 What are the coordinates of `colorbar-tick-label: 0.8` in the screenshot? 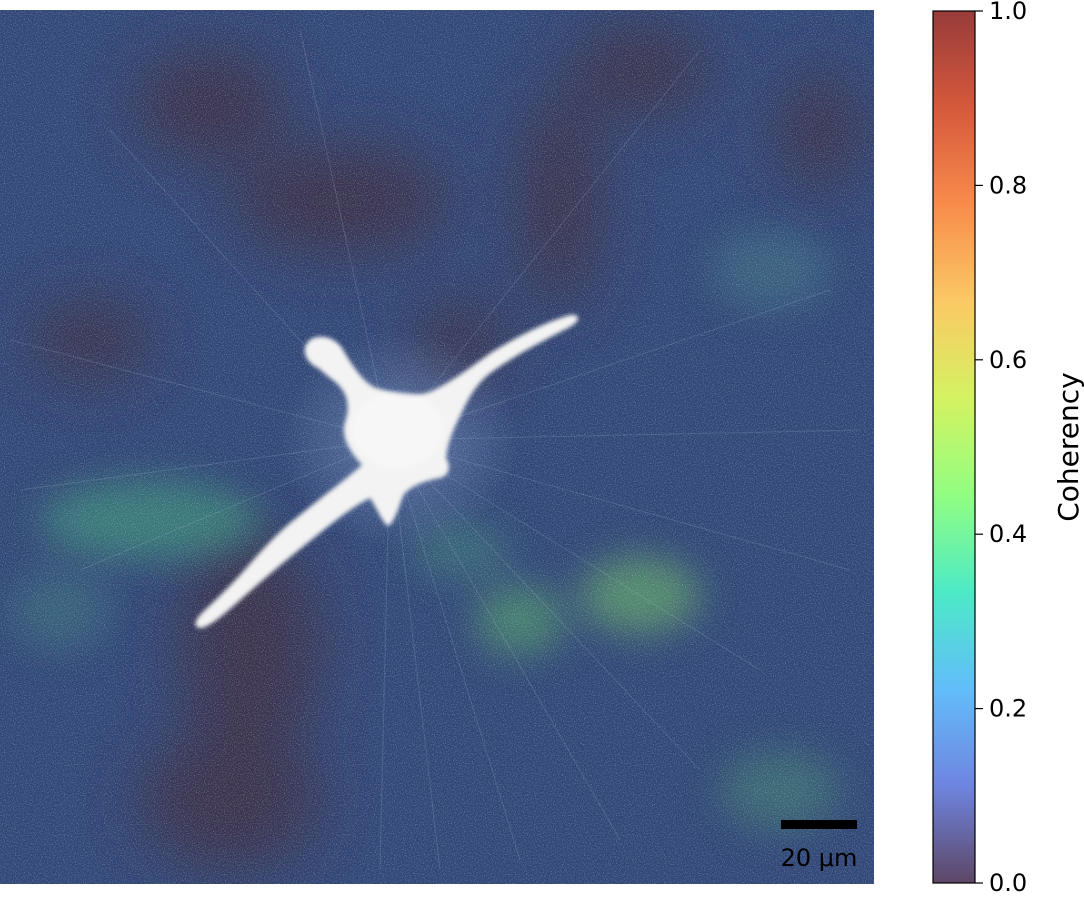 It's located at (1008, 185).